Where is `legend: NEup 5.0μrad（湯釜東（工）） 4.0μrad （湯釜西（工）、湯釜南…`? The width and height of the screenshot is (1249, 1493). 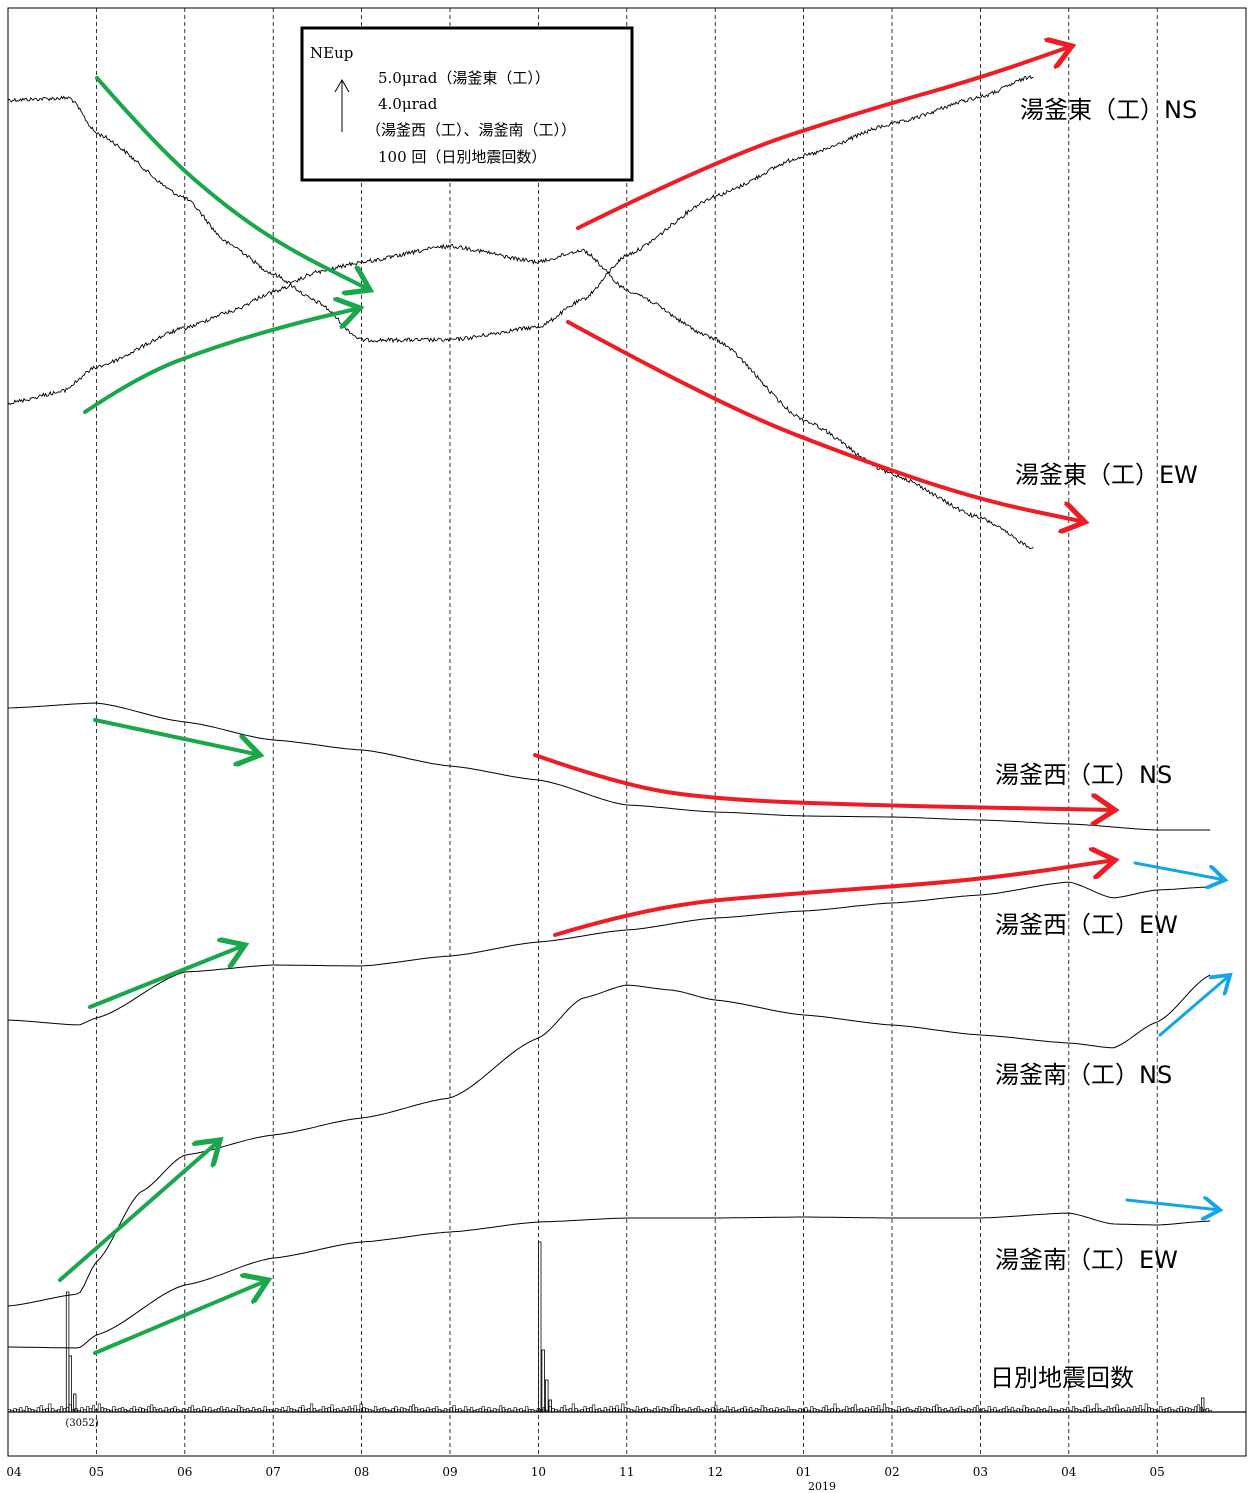
legend: NEup 5.0μrad（湯釜東（工）） 4.0μrad （湯釜西（工）、湯釜南… is located at coordinates (467, 104).